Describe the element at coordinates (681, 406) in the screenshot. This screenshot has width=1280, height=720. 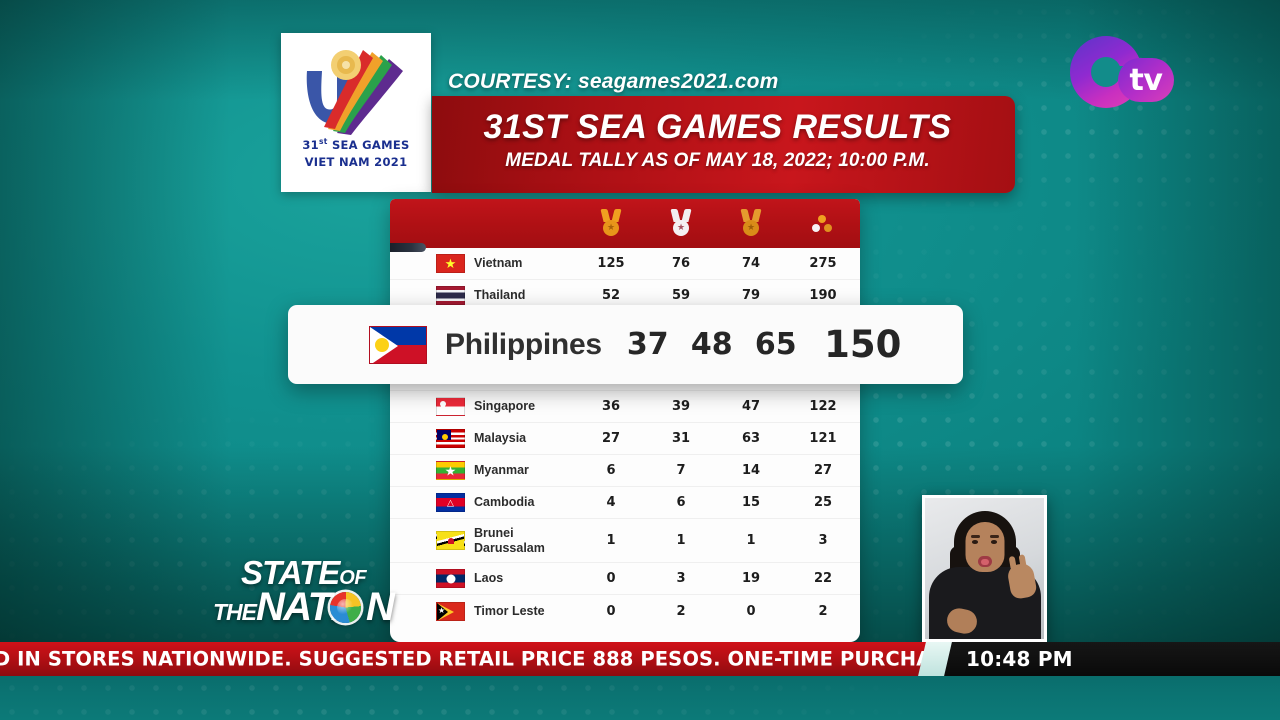
I see `silver-count: 39` at that location.